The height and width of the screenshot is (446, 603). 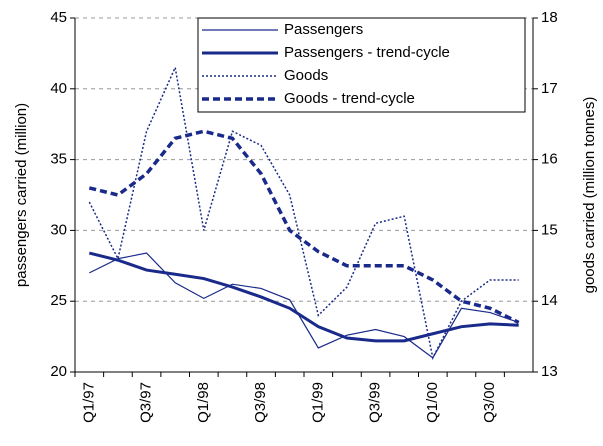 I want to click on y2-tick-label: 14, so click(x=549, y=300).